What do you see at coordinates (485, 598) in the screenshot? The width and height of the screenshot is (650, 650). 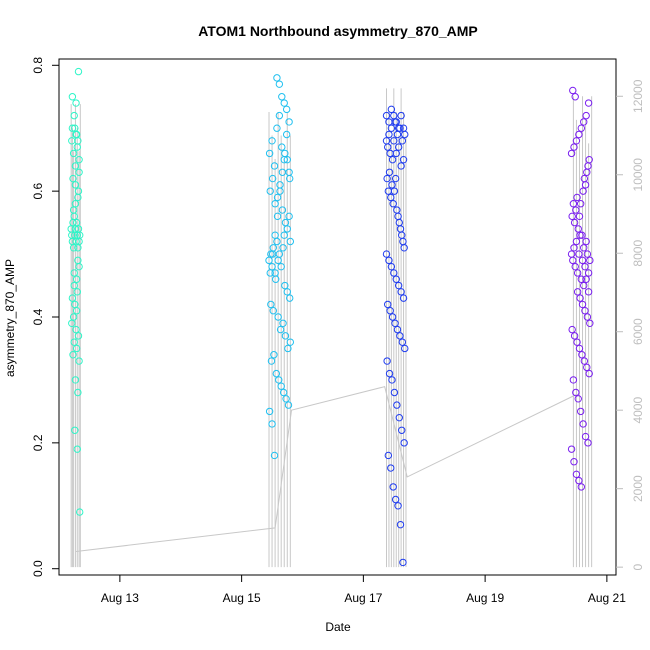 I see `x-tick-label: Aug 19` at bounding box center [485, 598].